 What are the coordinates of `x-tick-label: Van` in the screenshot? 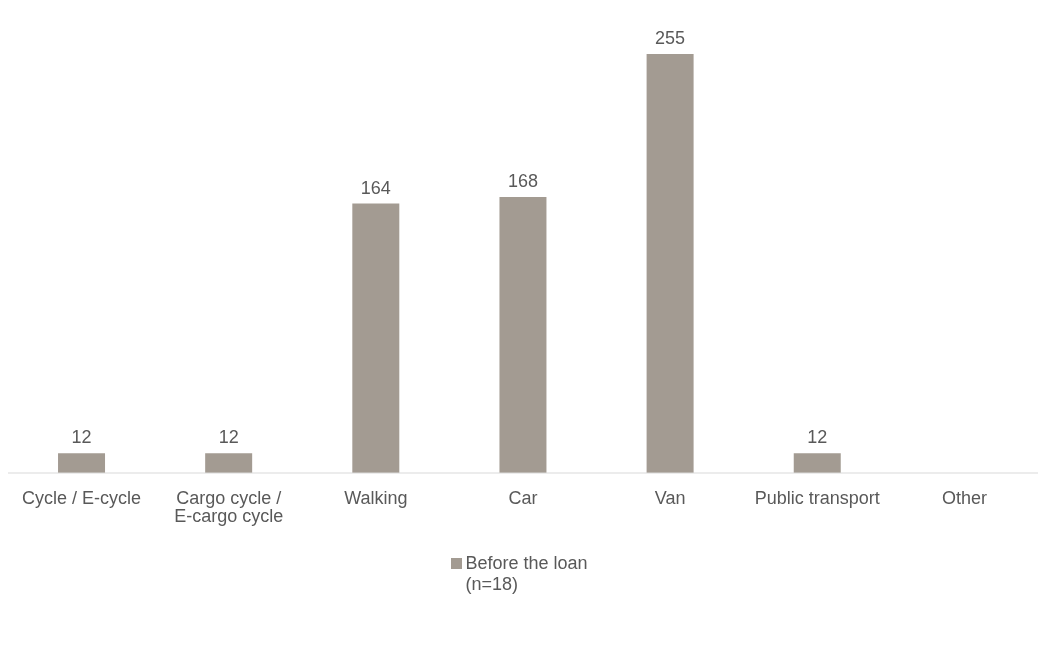 It's located at (670, 497).